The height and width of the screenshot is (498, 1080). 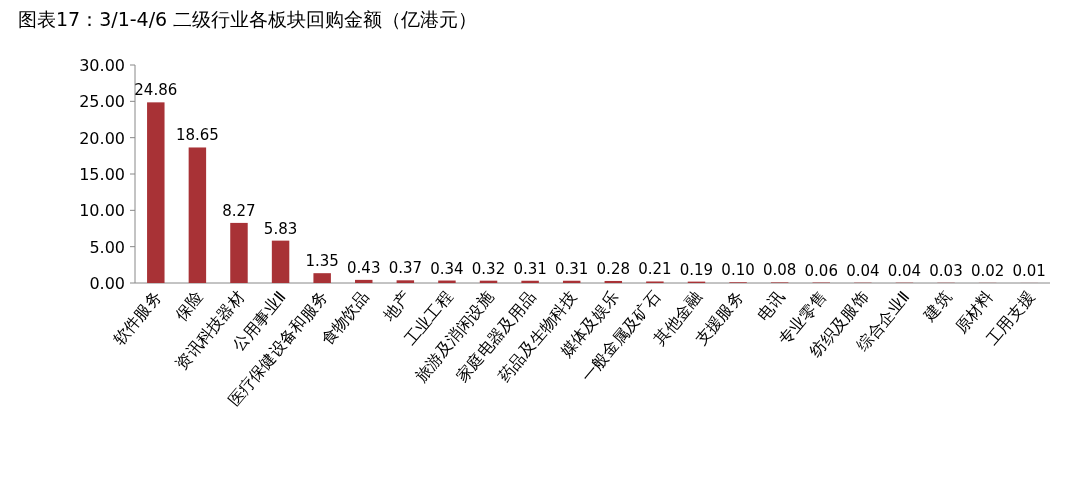 I want to click on data-label: 0.28, so click(x=613, y=268).